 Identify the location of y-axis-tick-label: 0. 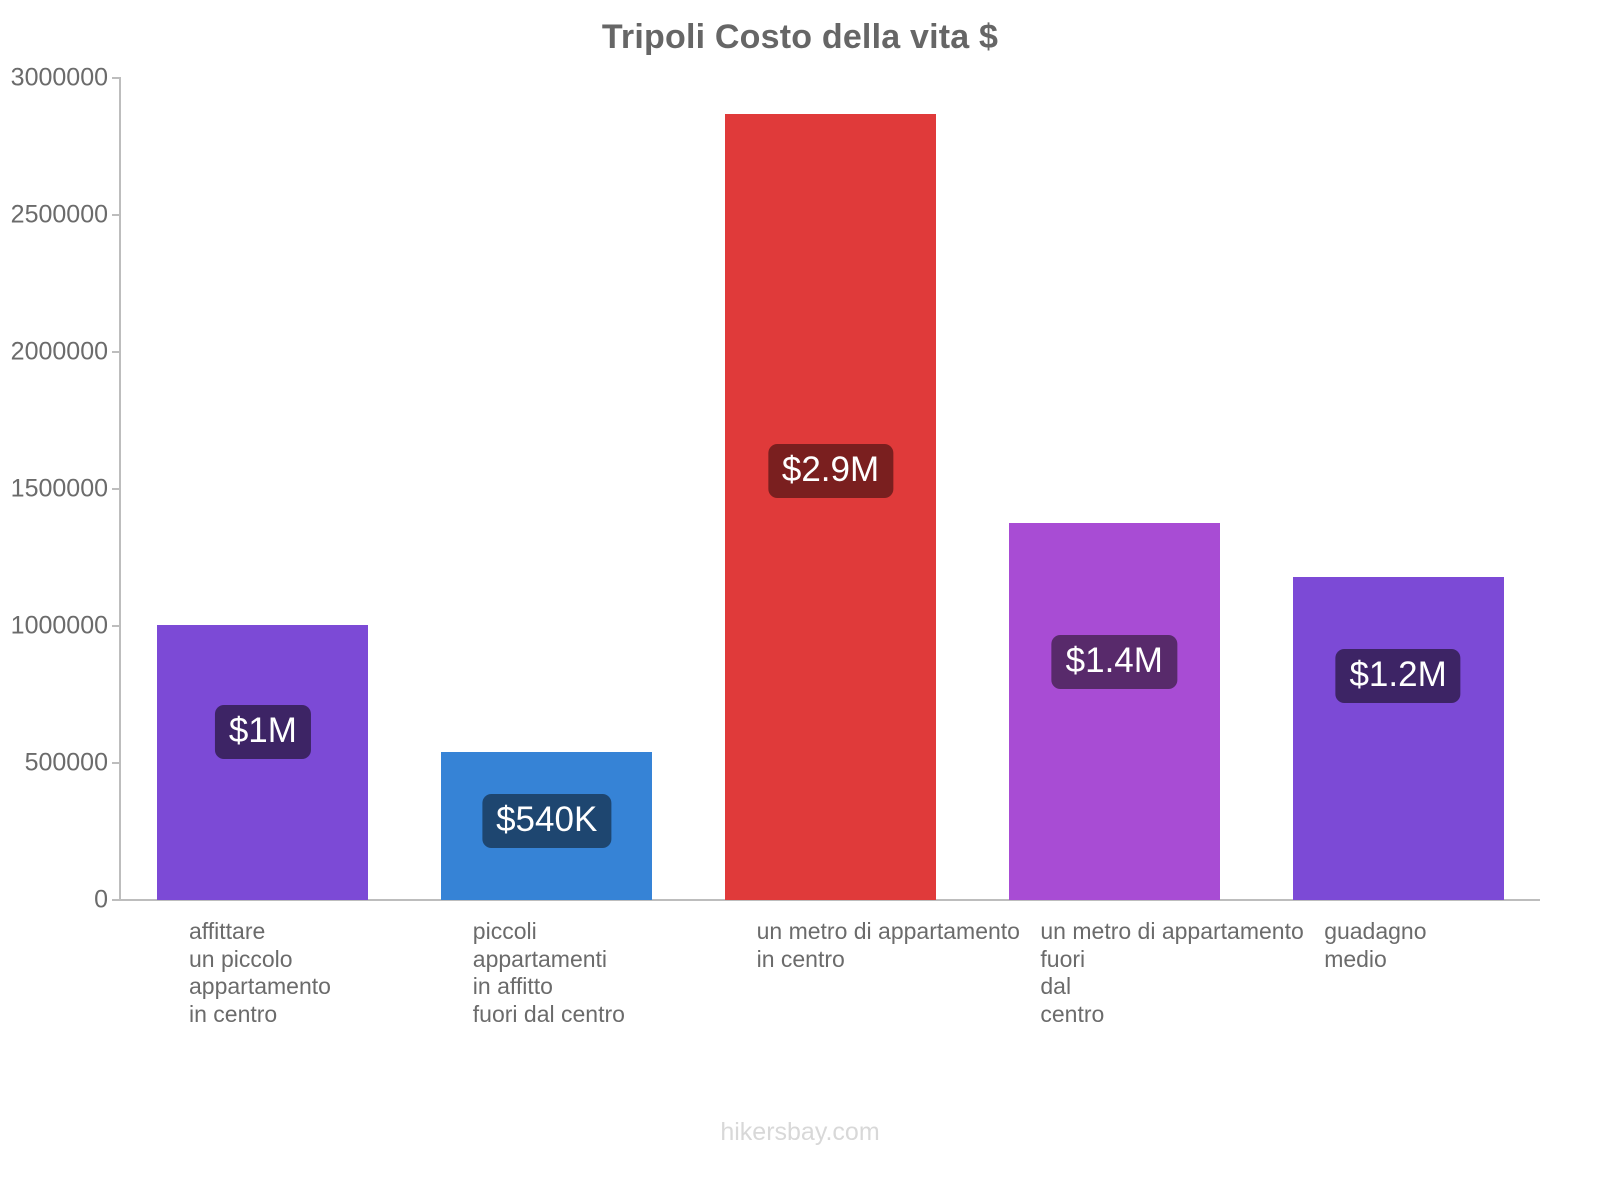
(101, 899).